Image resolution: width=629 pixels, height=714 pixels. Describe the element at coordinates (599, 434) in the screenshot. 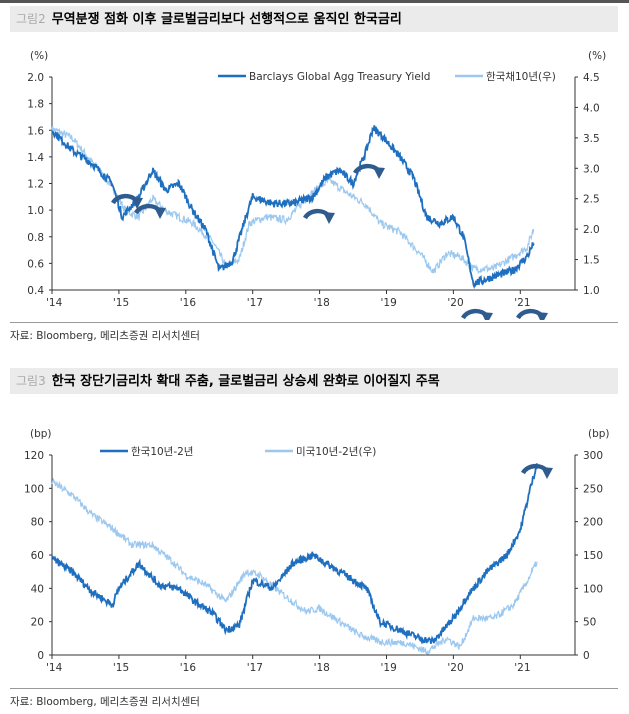

I see `right-axis-unit: (bp)` at that location.